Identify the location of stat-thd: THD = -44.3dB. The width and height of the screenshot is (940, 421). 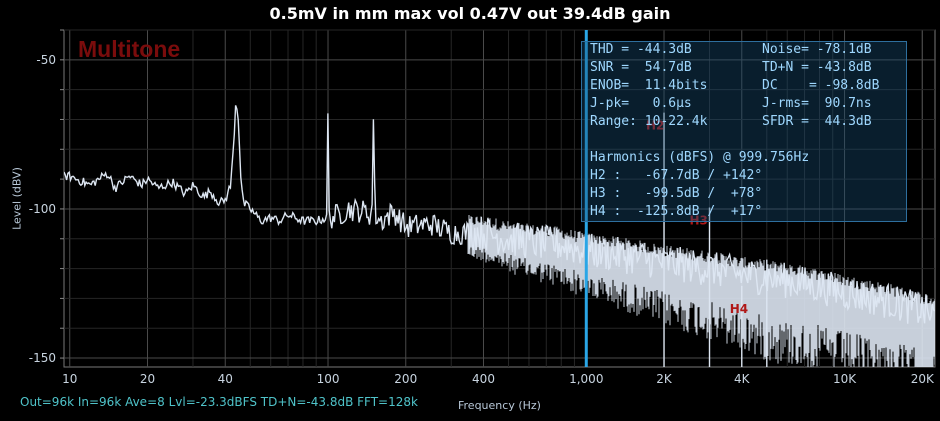
(641, 49).